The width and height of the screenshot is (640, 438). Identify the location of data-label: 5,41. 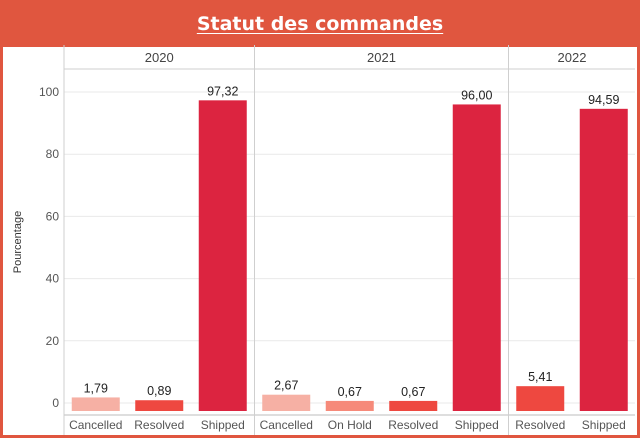
(540, 377).